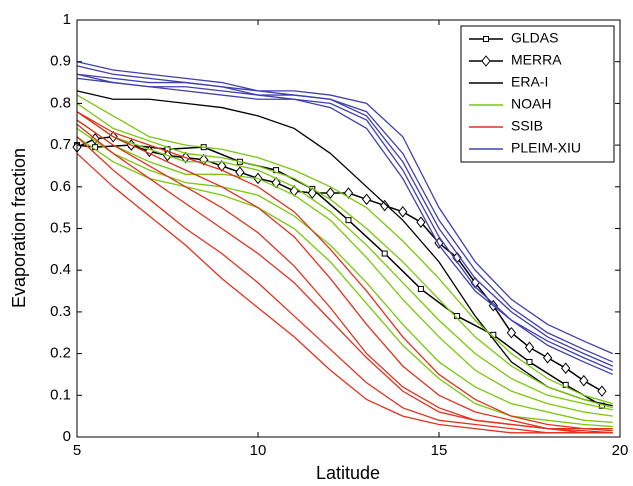 Image resolution: width=633 pixels, height=486 pixels. Describe the element at coordinates (439, 450) in the screenshot. I see `x-tick-label: 15` at that location.